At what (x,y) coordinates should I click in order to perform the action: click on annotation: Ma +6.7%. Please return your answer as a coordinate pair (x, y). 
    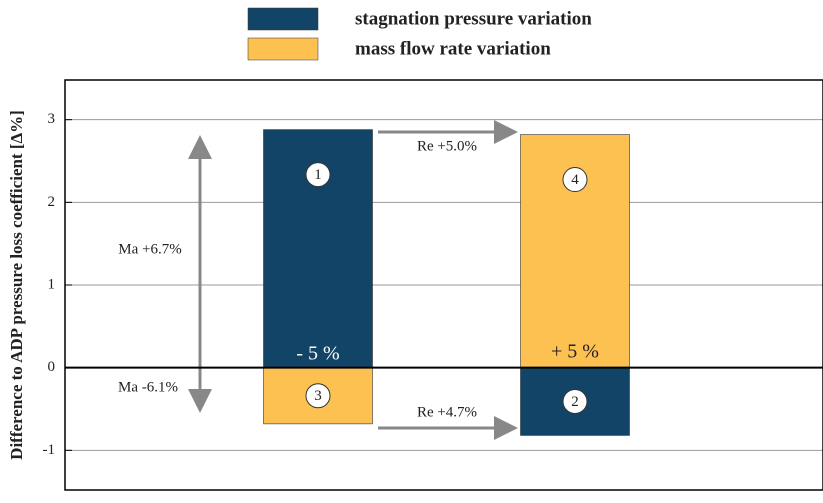
    Looking at the image, I should click on (149, 249).